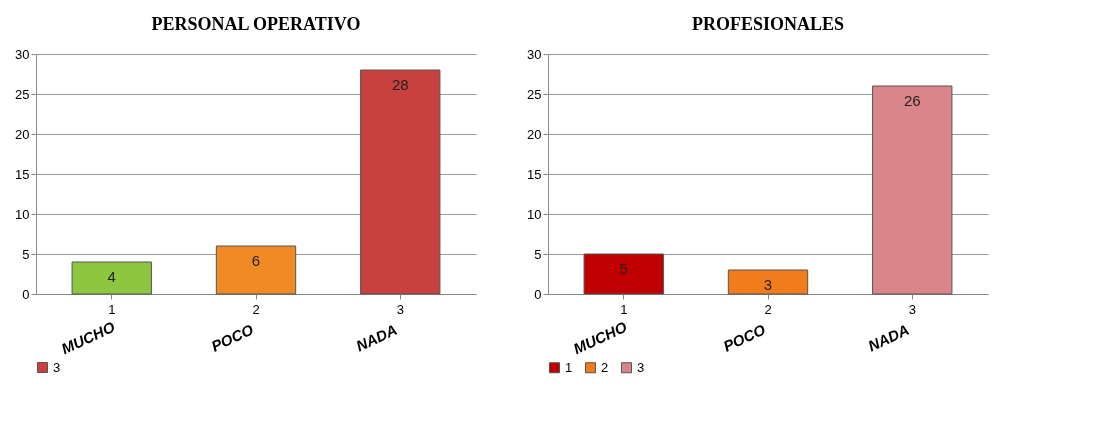 This screenshot has height=425, width=1093. What do you see at coordinates (256, 24) in the screenshot?
I see `chart-title: PERSONAL OPERATIVO` at bounding box center [256, 24].